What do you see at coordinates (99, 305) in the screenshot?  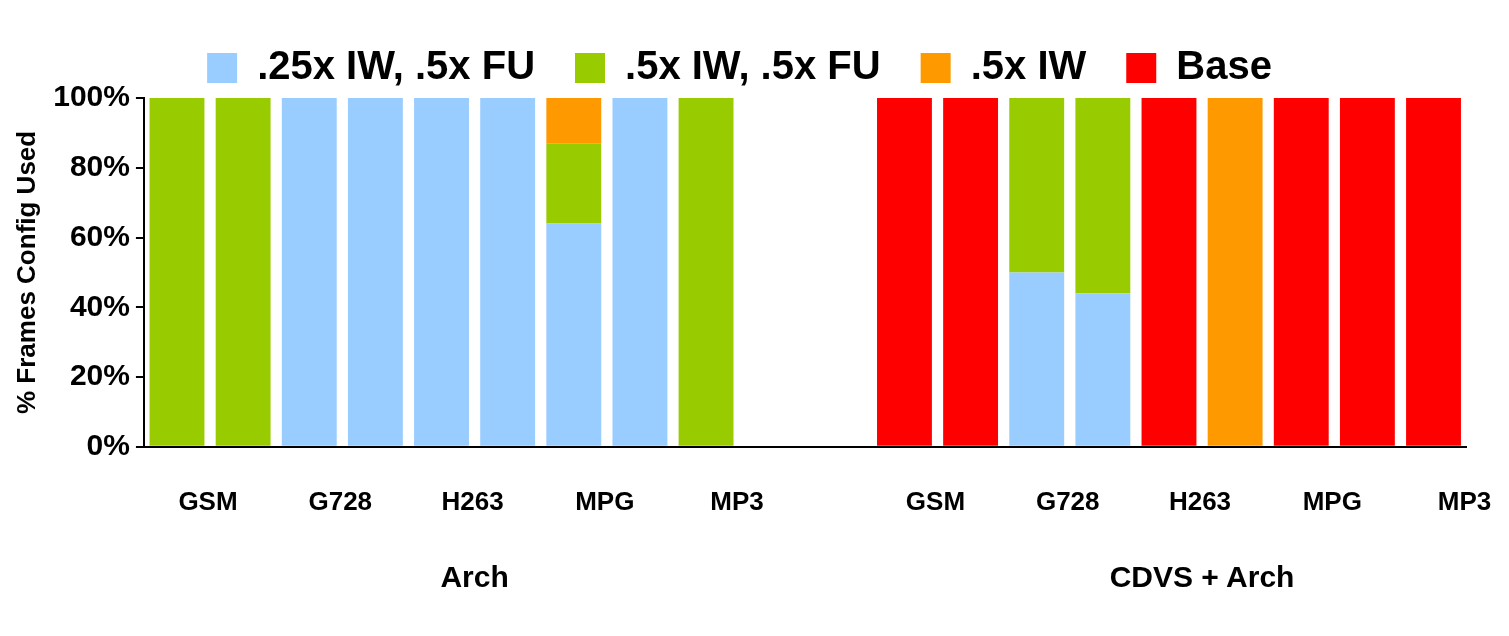 I see `y-tick-label: 40%` at bounding box center [99, 305].